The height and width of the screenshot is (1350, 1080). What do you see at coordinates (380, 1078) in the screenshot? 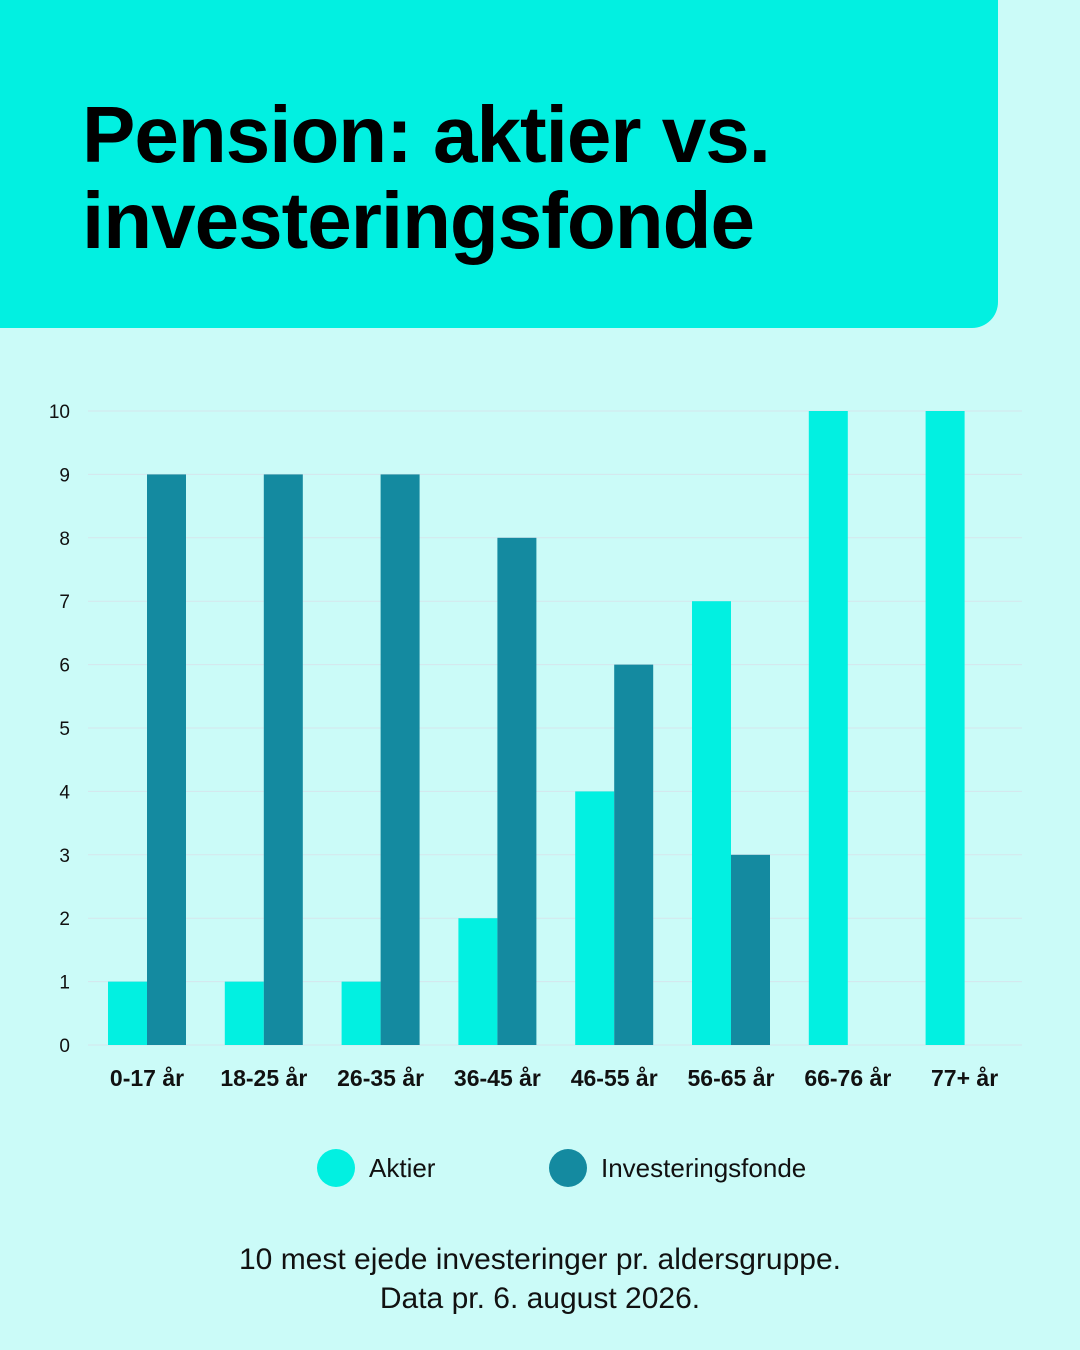
I see `x-tick-label: 26-35 år` at bounding box center [380, 1078].